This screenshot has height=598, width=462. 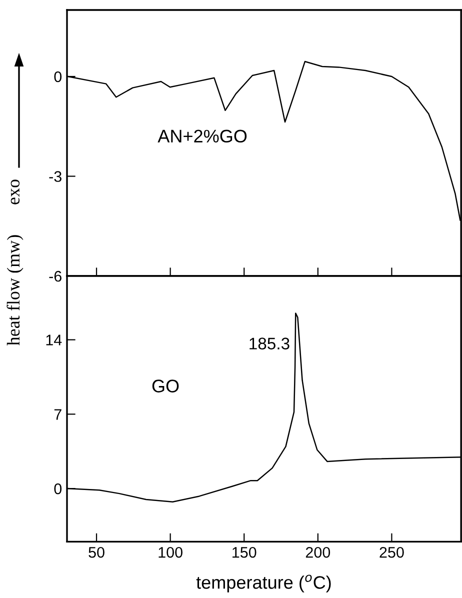 What do you see at coordinates (55, 176) in the screenshot?
I see `y-tick-label: -3` at bounding box center [55, 176].